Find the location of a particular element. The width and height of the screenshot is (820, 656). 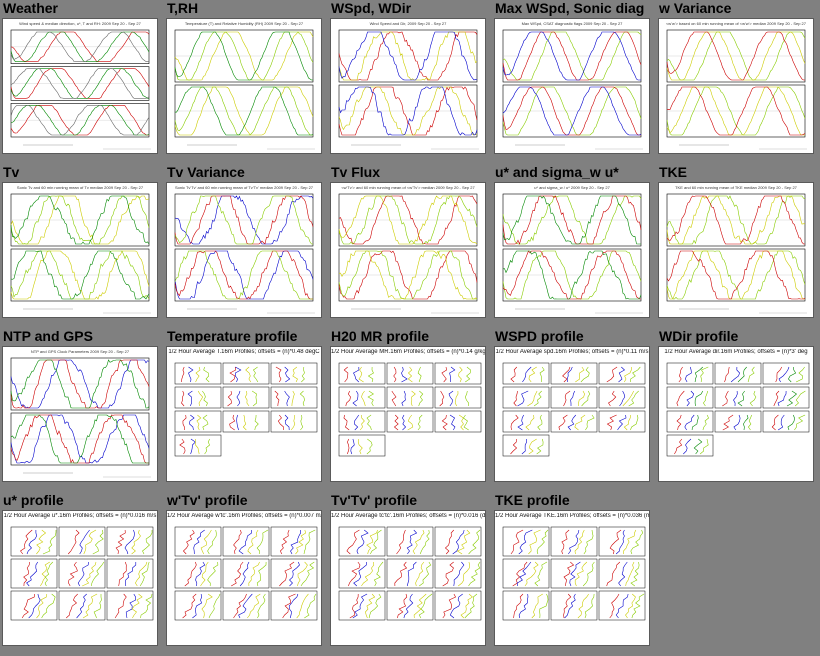

plot-title: Weather is located at coordinates (30, 8).